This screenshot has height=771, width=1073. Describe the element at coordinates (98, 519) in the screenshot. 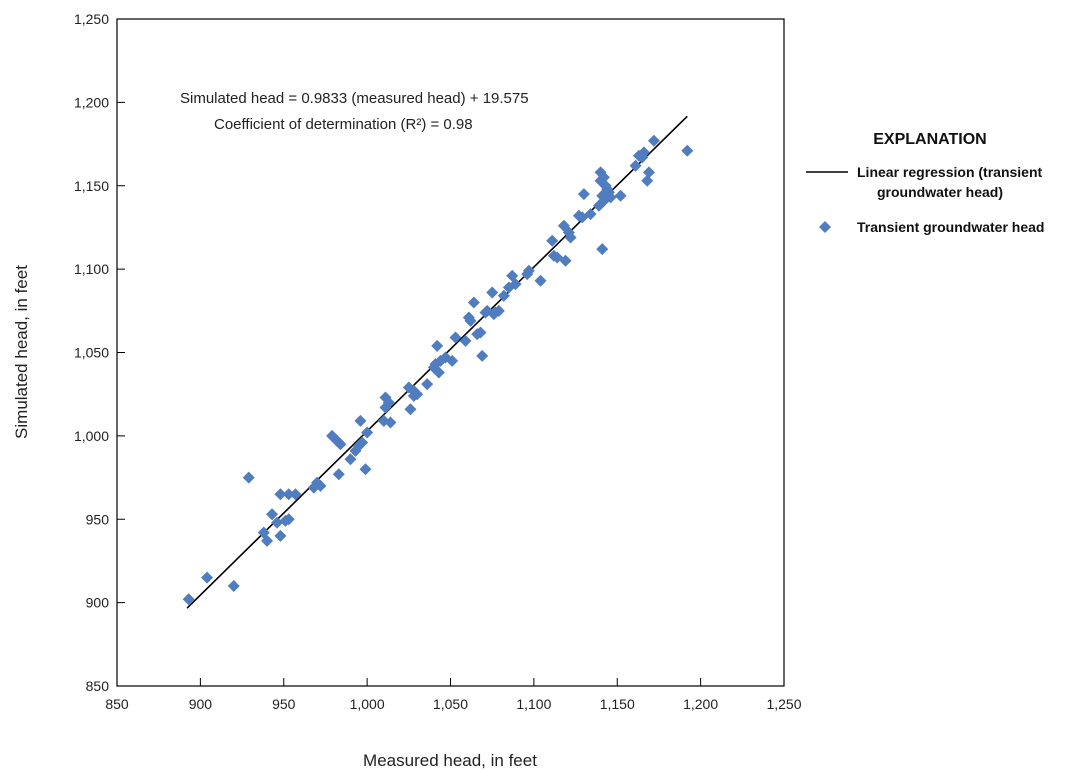

I see `y-tick-label: 950` at that location.